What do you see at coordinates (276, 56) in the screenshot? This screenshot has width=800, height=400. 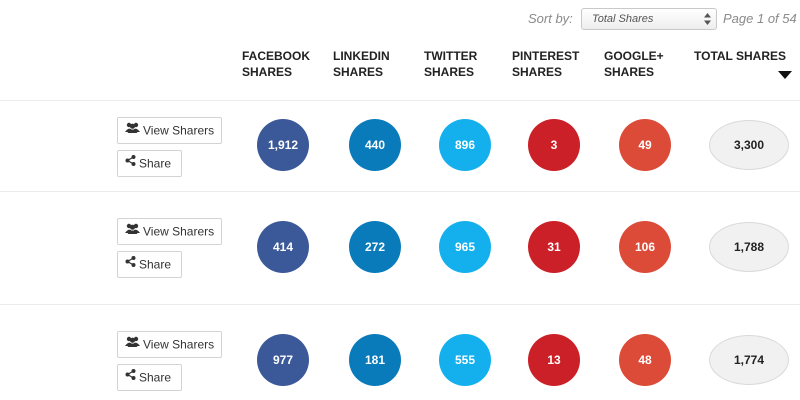 I see `header-line: FACEBOOK` at bounding box center [276, 56].